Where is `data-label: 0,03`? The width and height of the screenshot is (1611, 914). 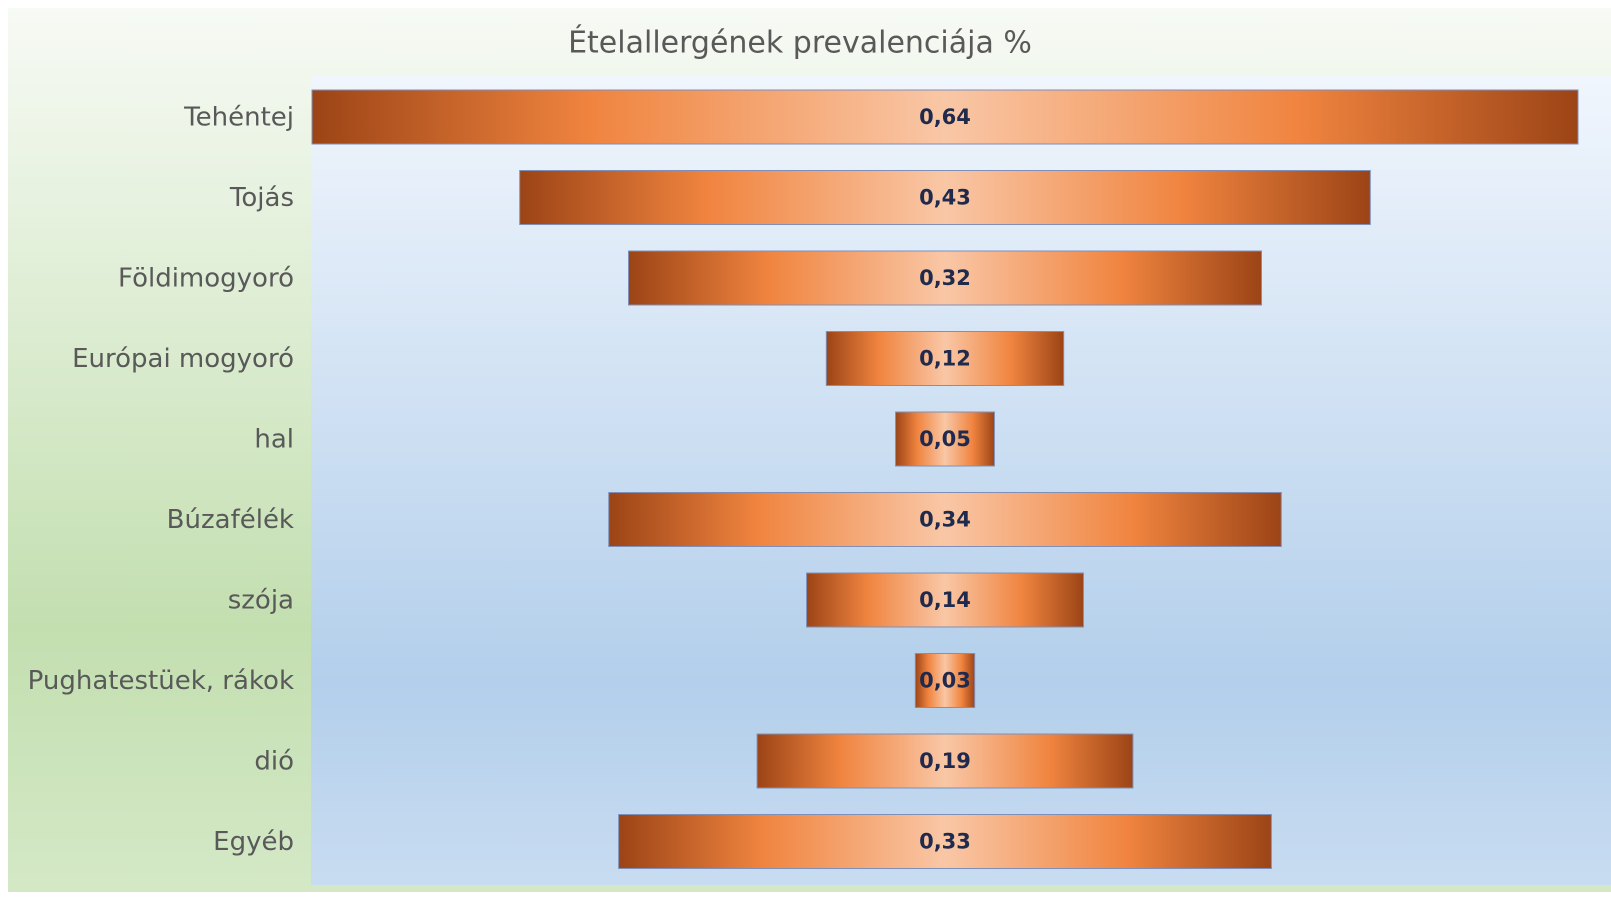 data-label: 0,03 is located at coordinates (945, 681).